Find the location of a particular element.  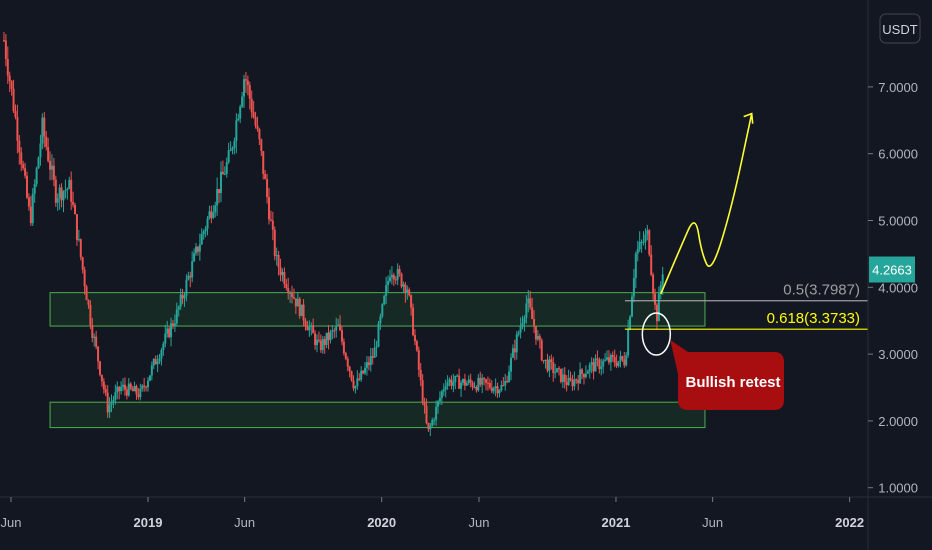

lower-support-zone is located at coordinates (377, 415).